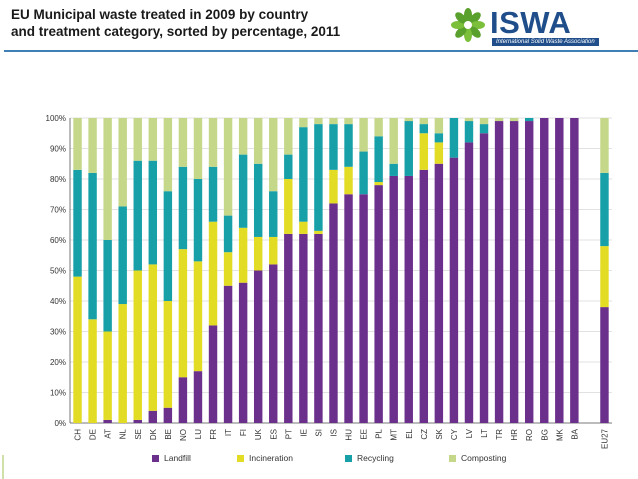 Image resolution: width=638 pixels, height=479 pixels. I want to click on x-tick-label: EL, so click(409, 433).